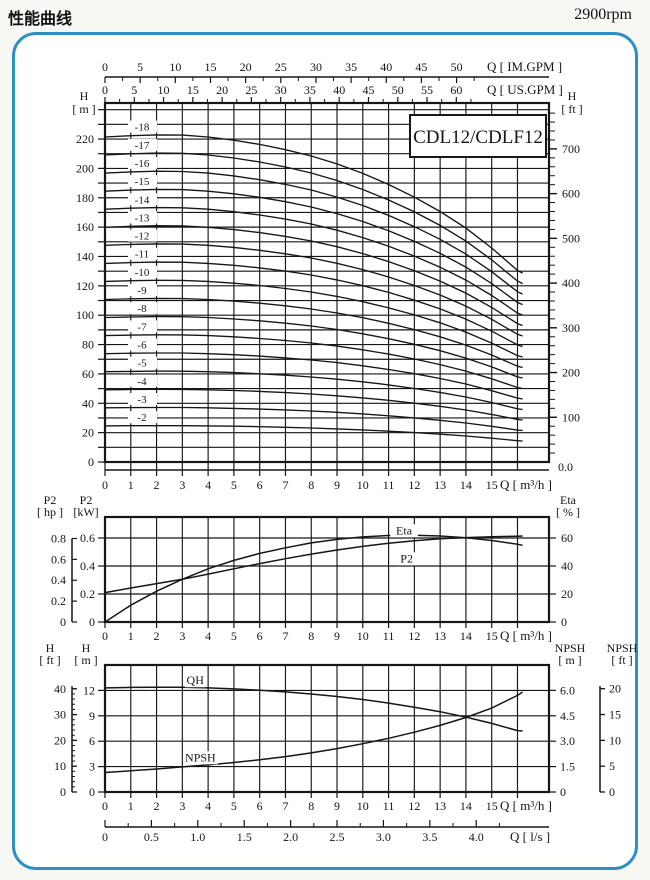 The image size is (650, 880). Describe the element at coordinates (260, 806) in the screenshot. I see `qh-x-tick-label: 6` at that location.